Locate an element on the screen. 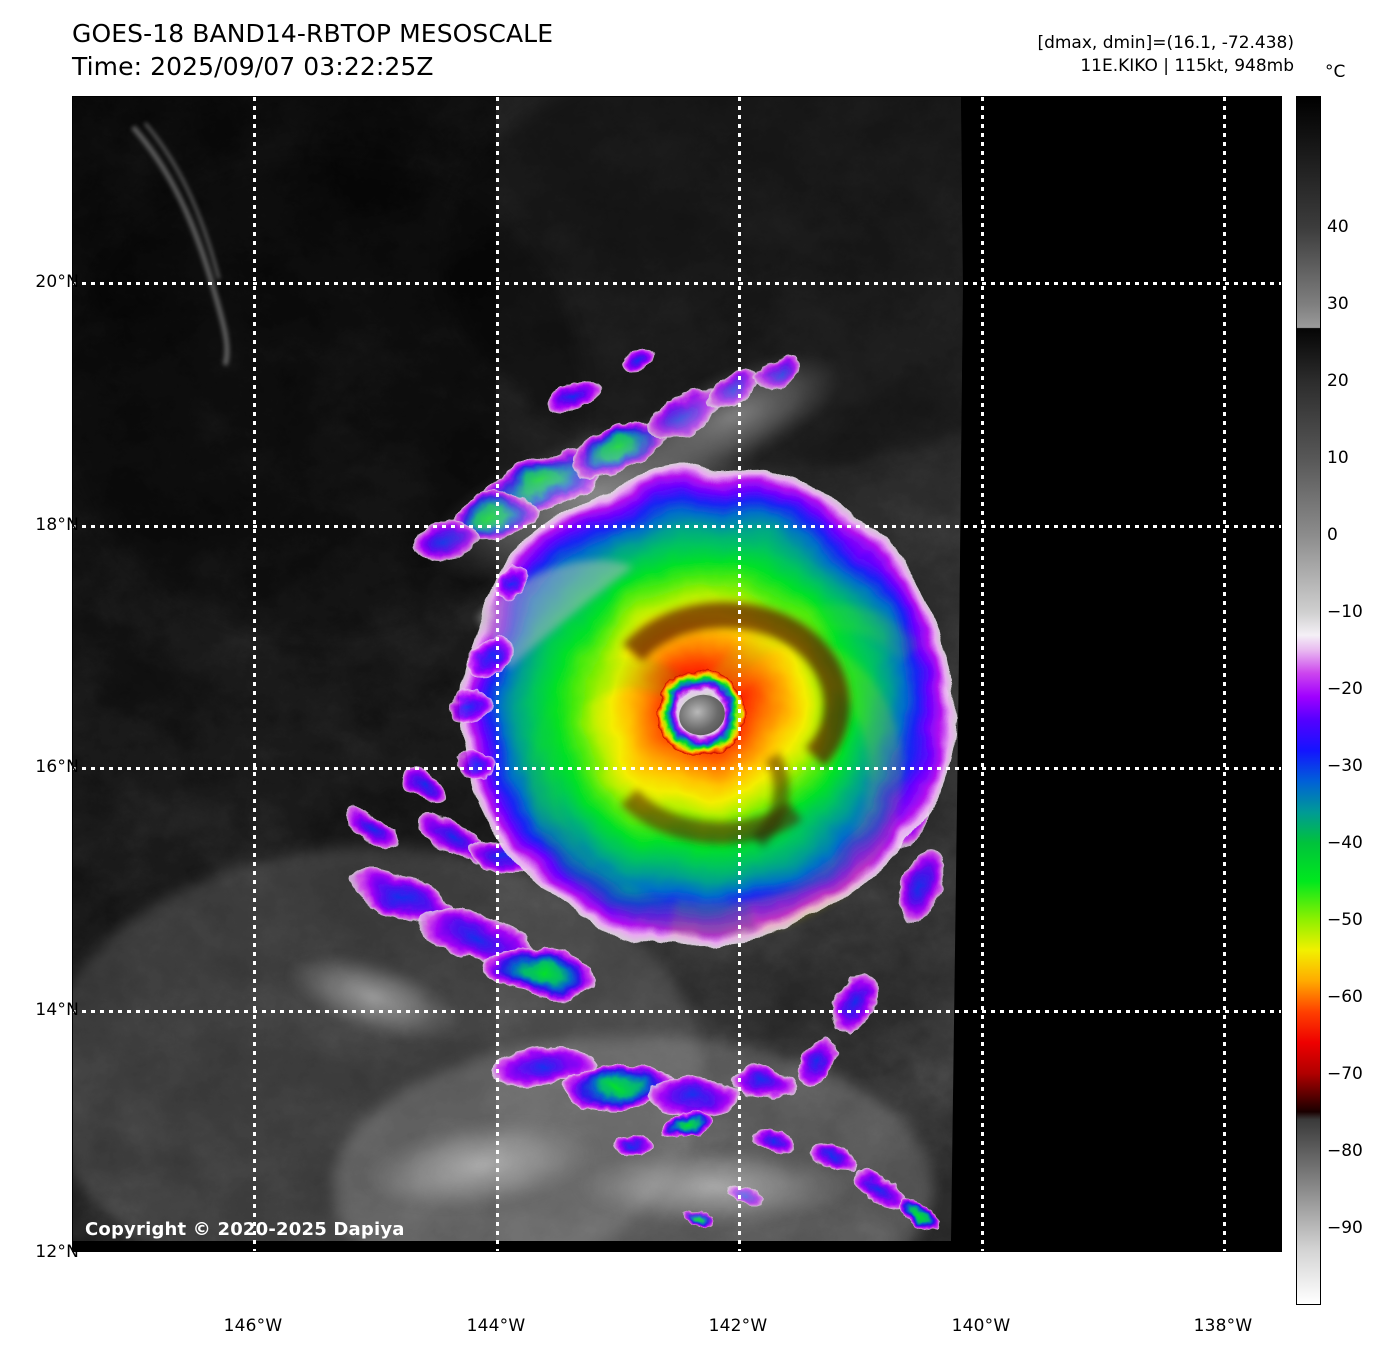 The width and height of the screenshot is (1390, 1359). colorbar-tick-label: 40 is located at coordinates (1338, 226).